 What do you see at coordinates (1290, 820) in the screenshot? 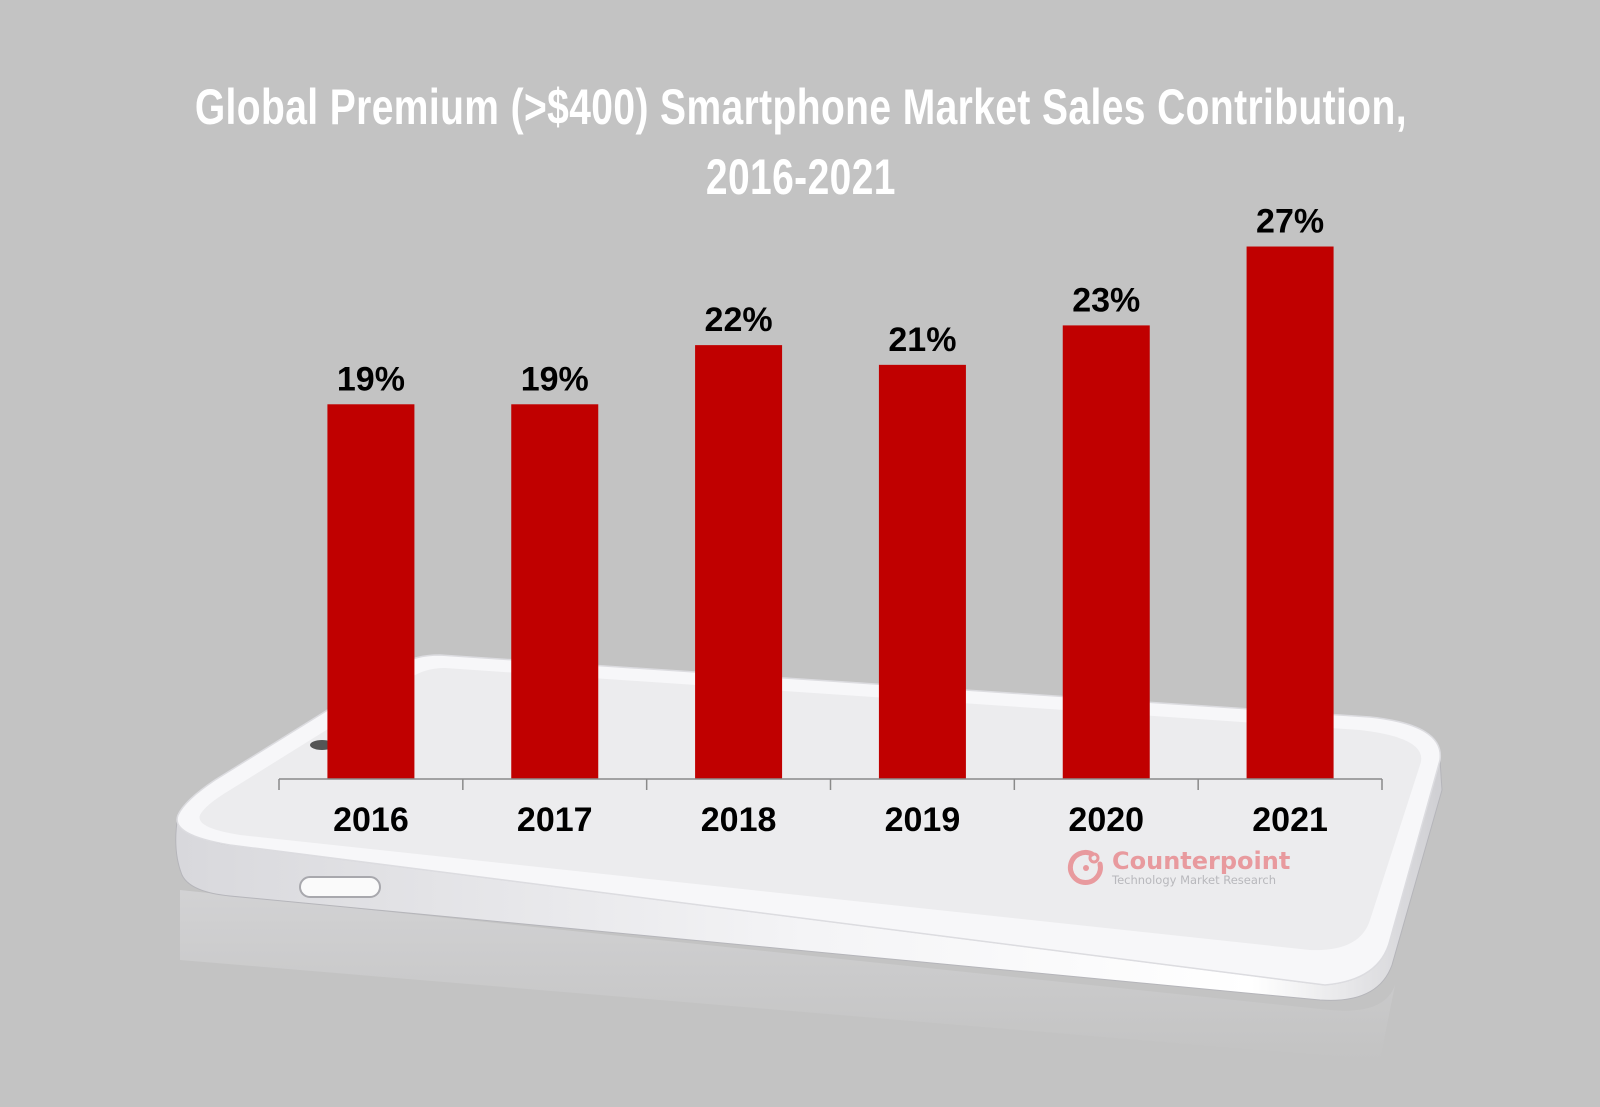
I see `x-tick-label-2021: 2021` at bounding box center [1290, 820].